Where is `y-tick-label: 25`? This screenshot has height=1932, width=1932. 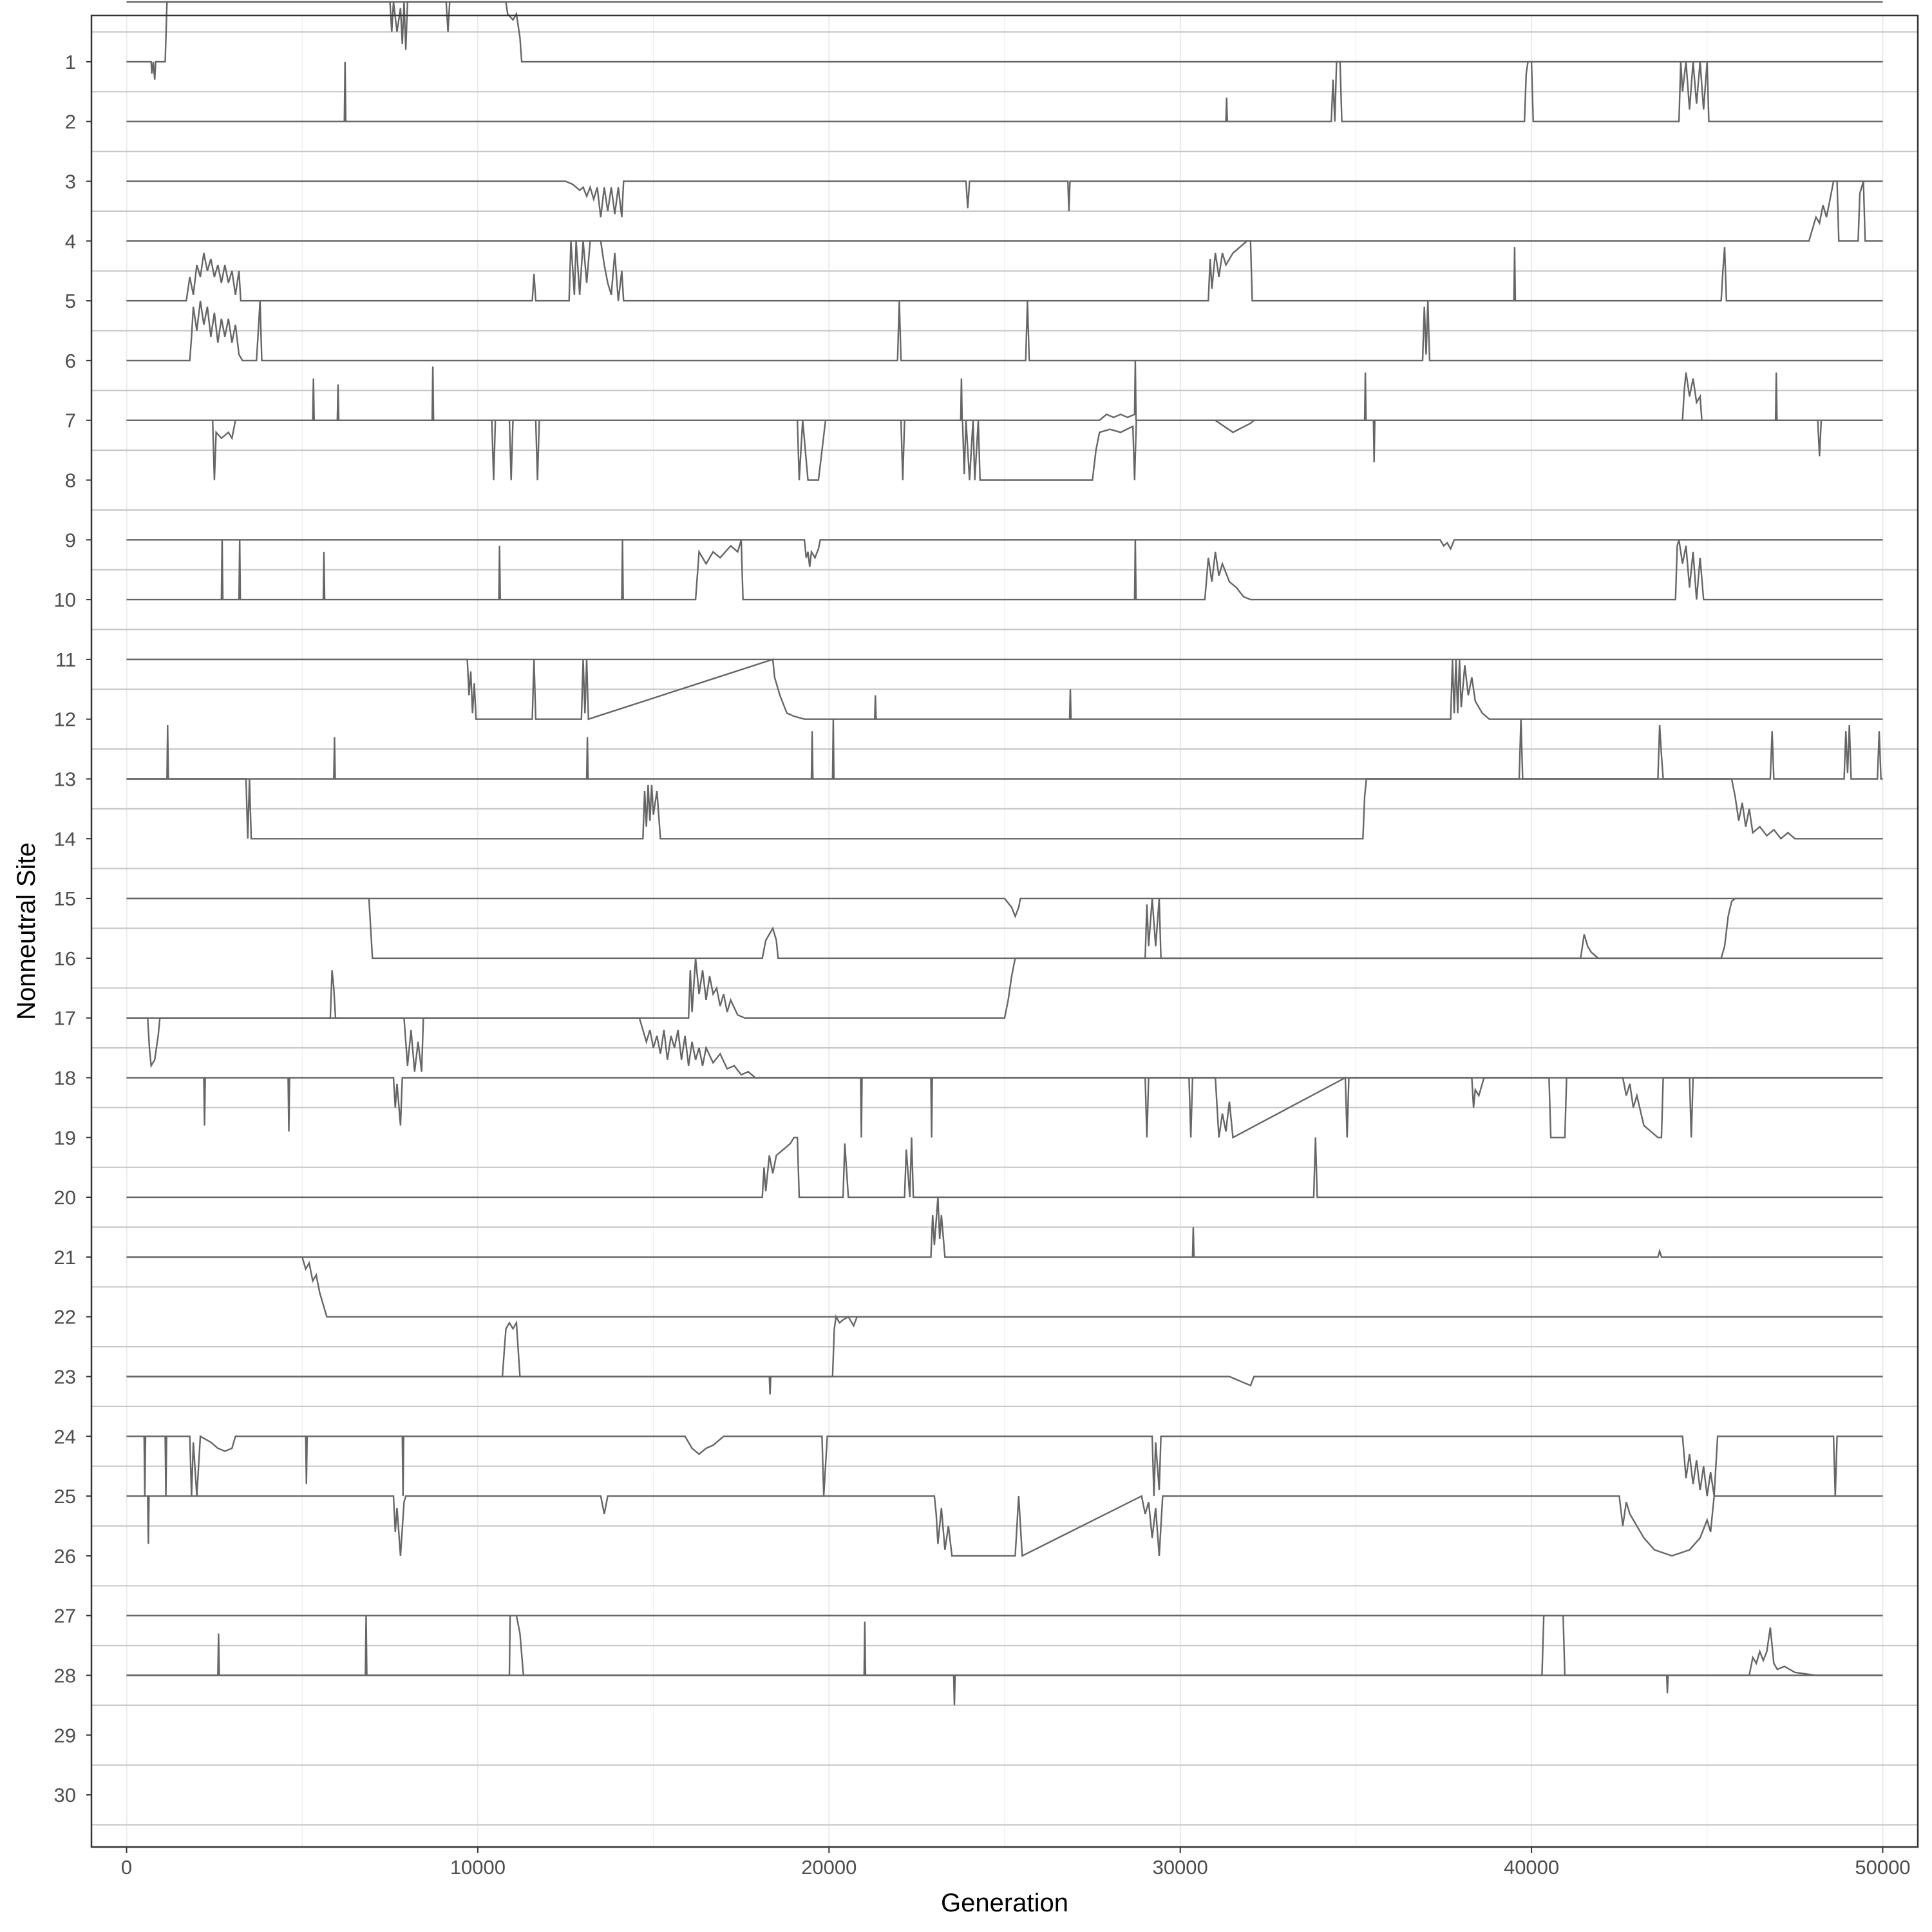 y-tick-label: 25 is located at coordinates (65, 1496).